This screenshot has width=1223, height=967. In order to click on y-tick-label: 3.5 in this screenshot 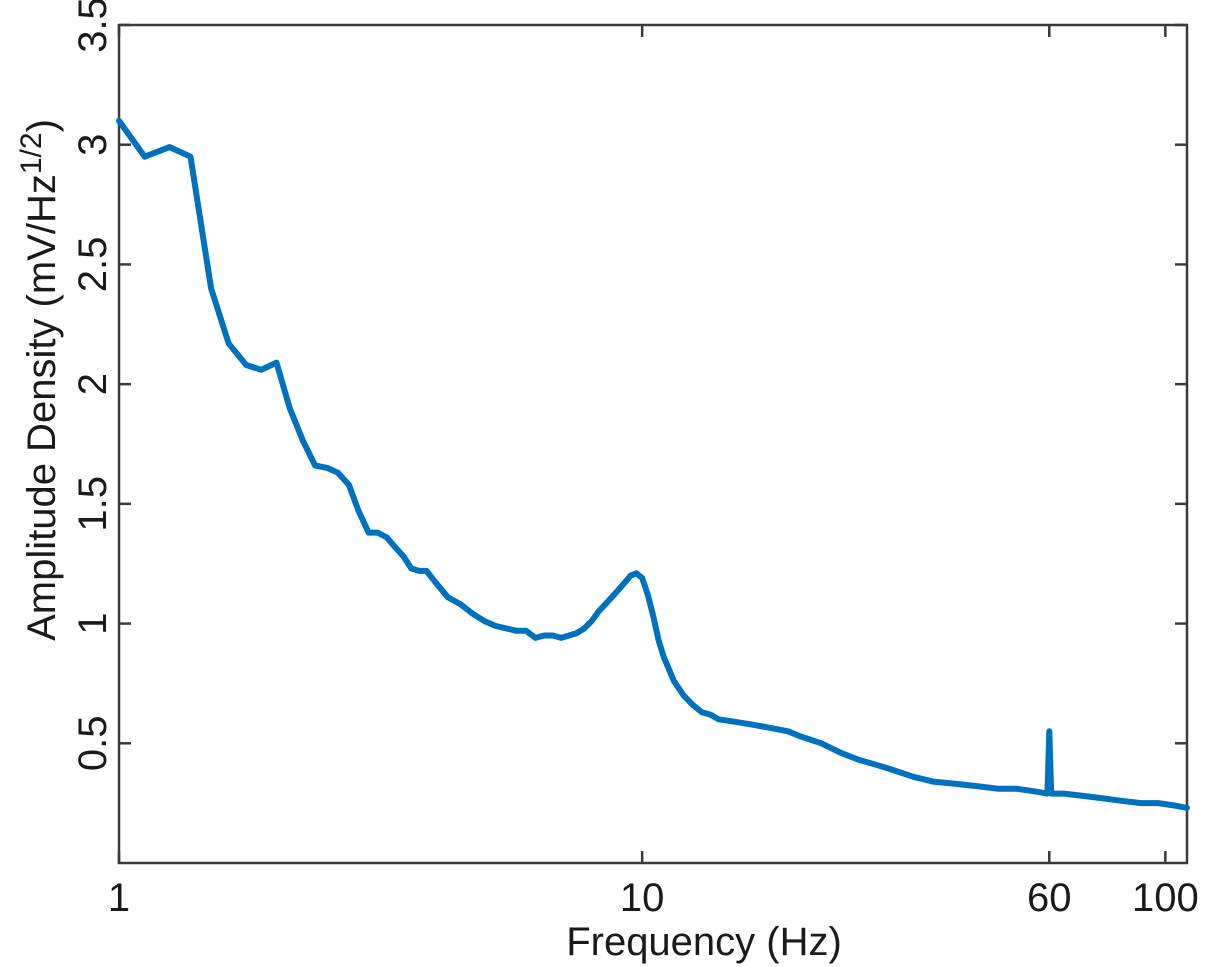, I will do `click(93, 26)`.